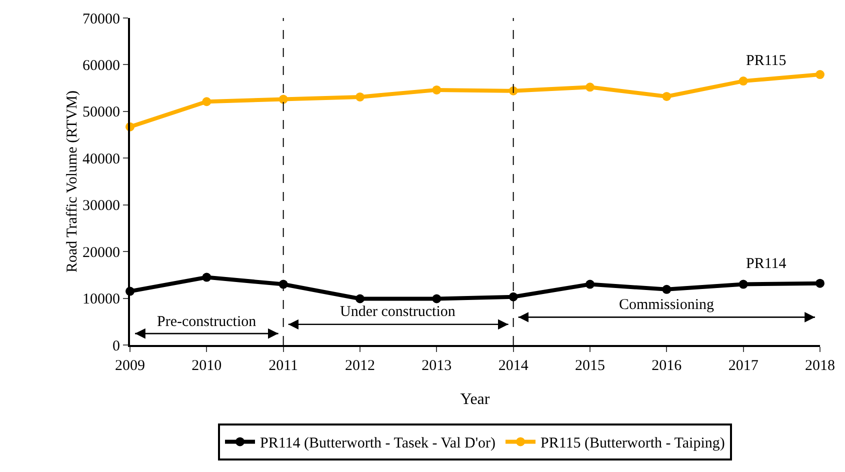 The height and width of the screenshot is (472, 845). Describe the element at coordinates (475, 399) in the screenshot. I see `x-axis-title: Year` at that location.